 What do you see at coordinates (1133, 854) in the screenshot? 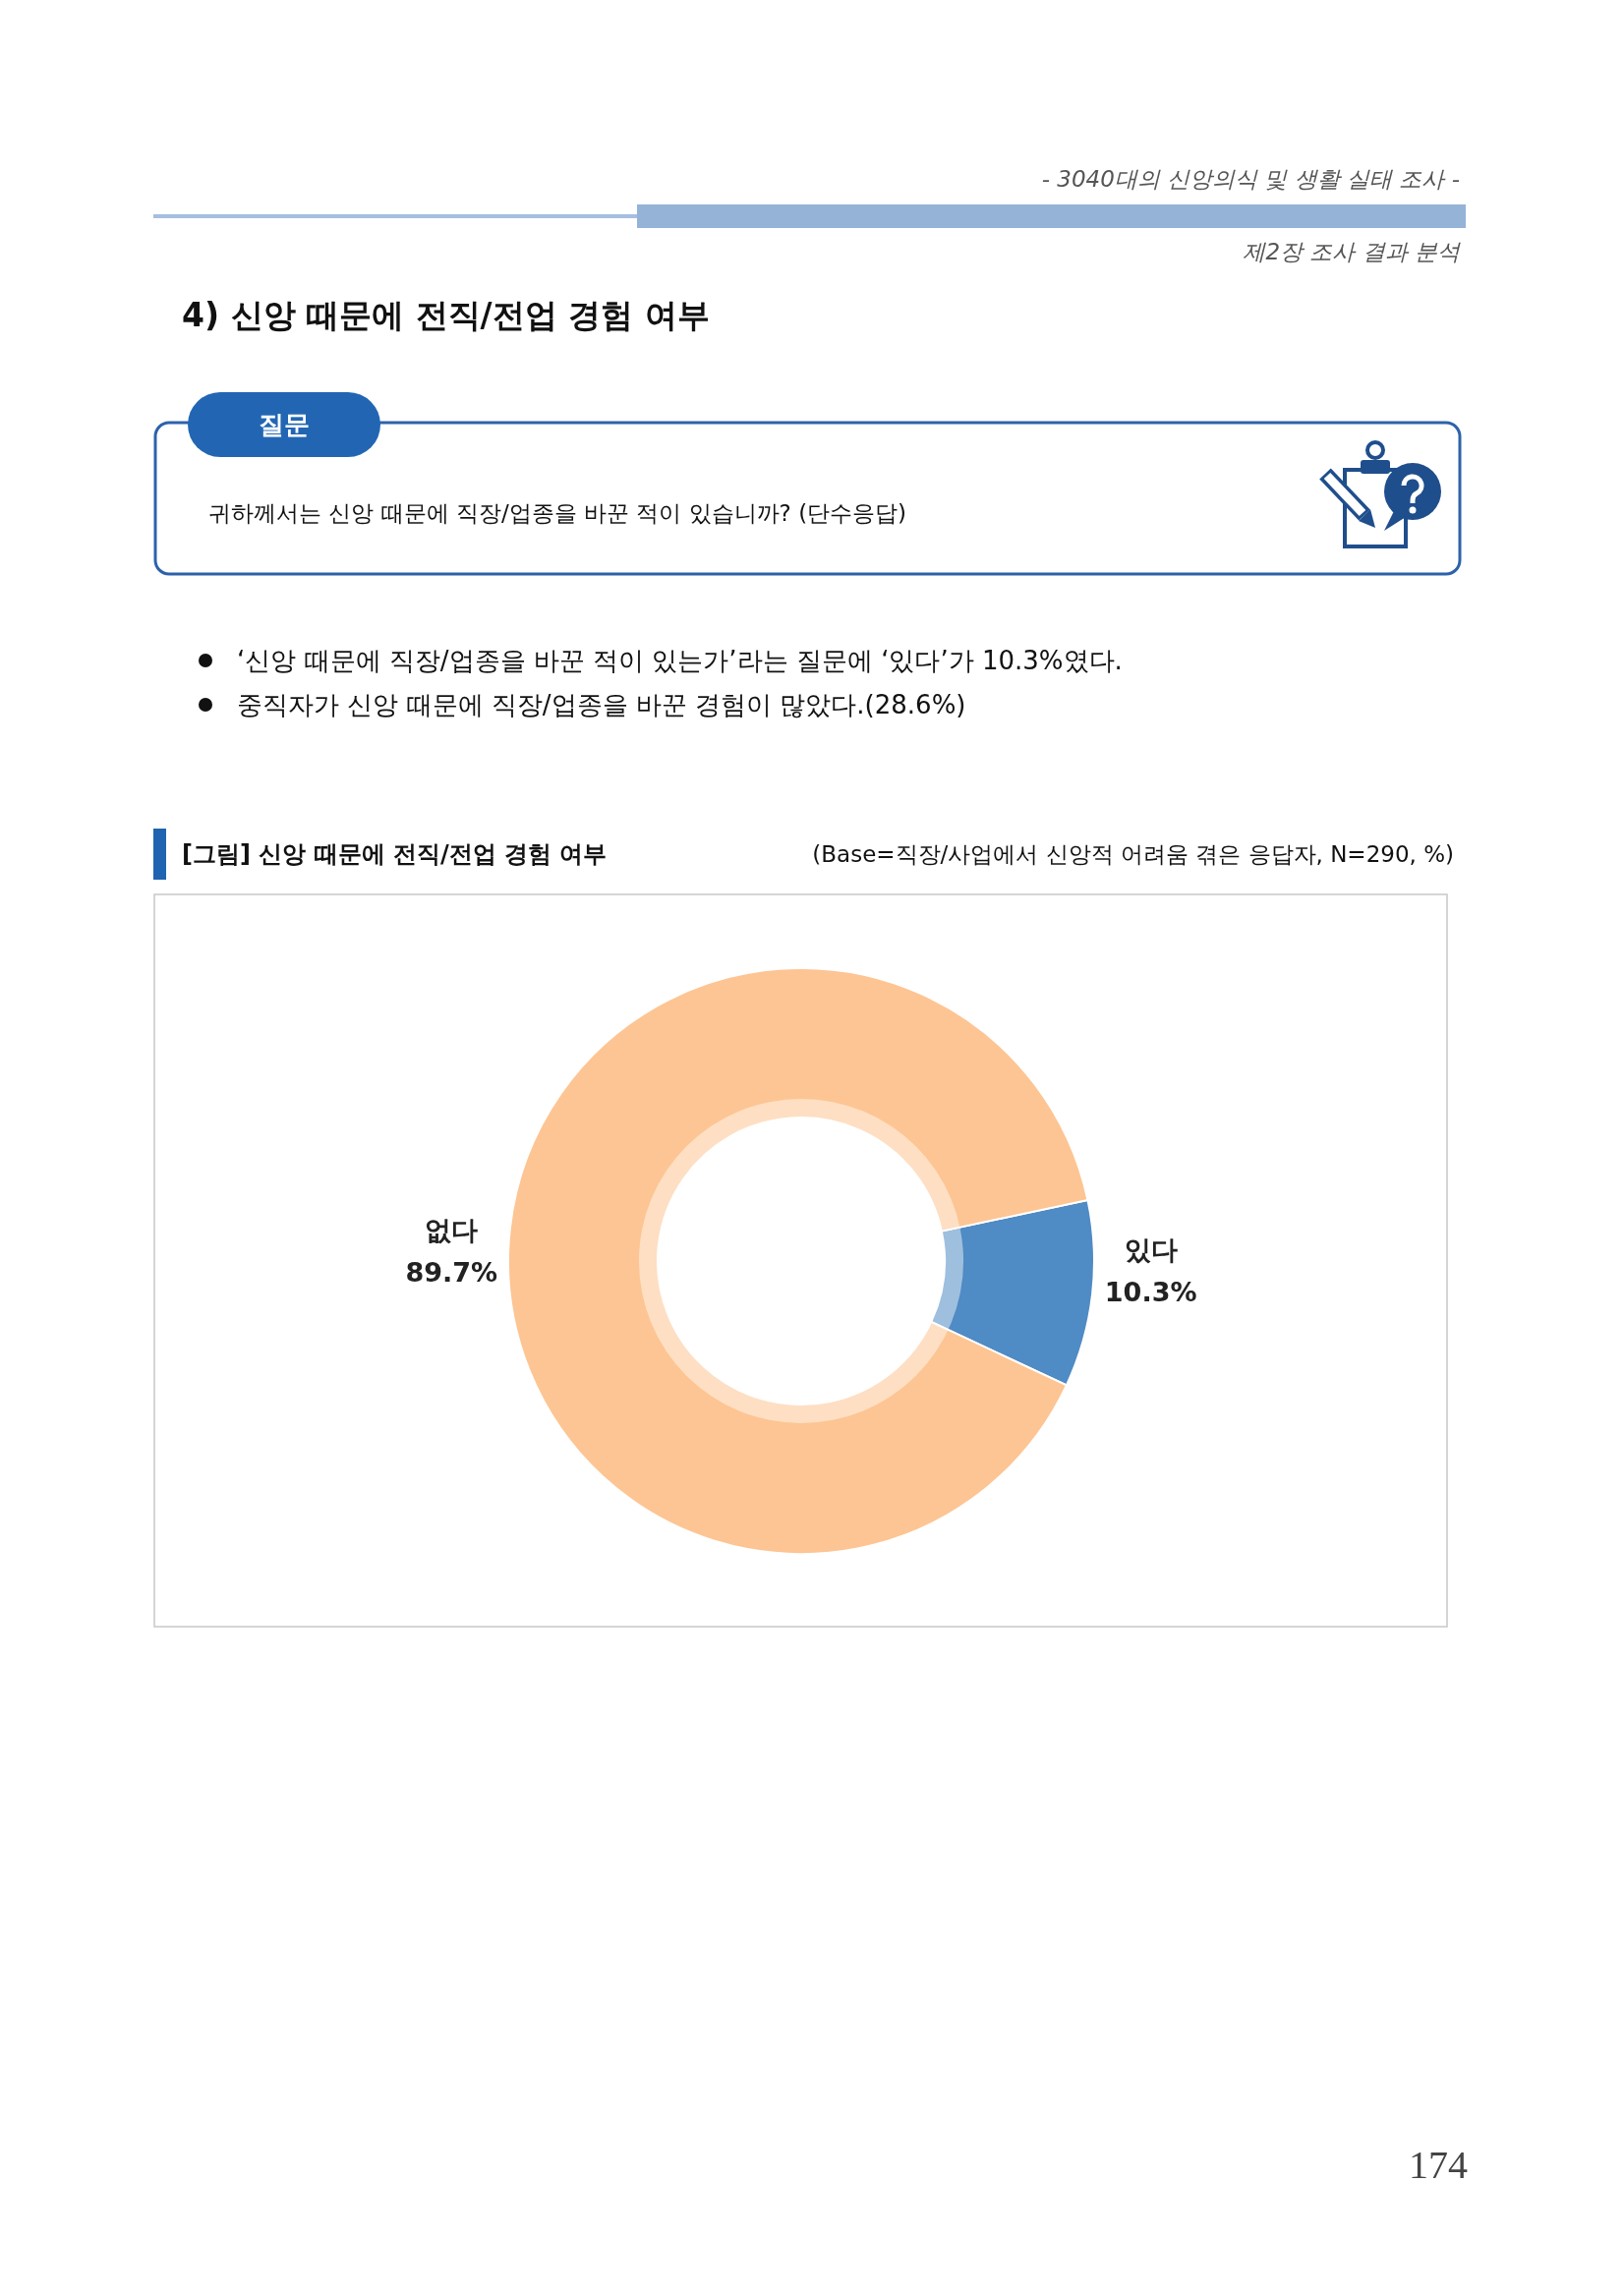
I see `chart-subtitle: (Base=직장/사업에서 신앙적 어려움 겪은 응답자, N=290, %)` at bounding box center [1133, 854].